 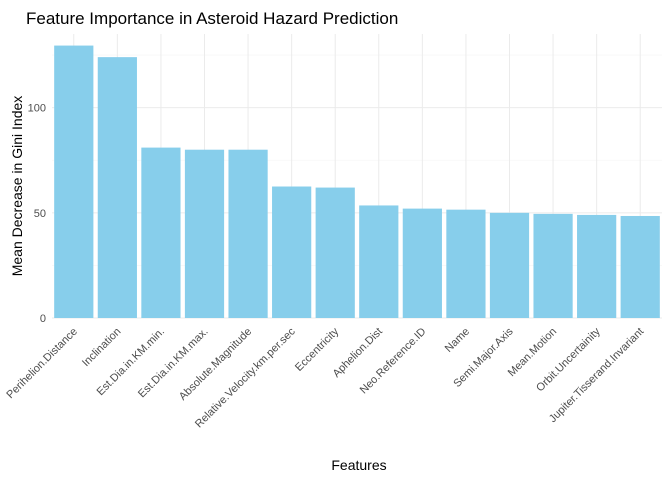 What do you see at coordinates (379, 261) in the screenshot?
I see `bar-aphelion-dist` at bounding box center [379, 261].